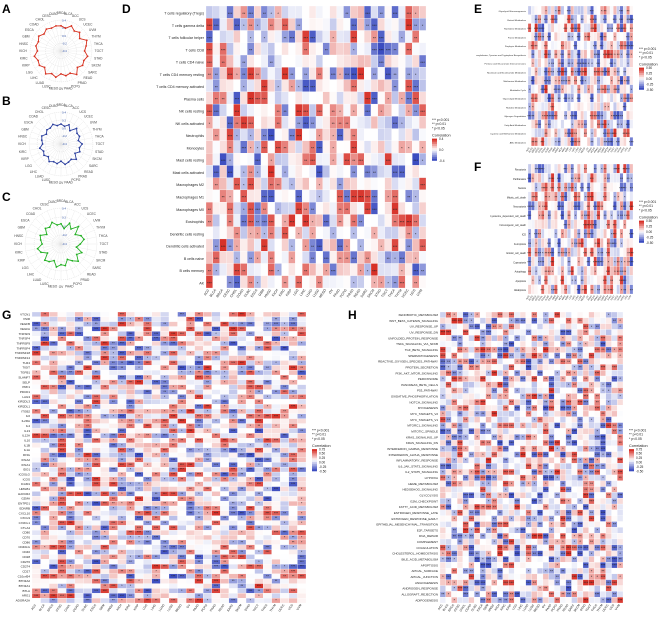  Describe the element at coordinates (34, 117) in the screenshot. I see `radar-axis-label: COAD` at that location.